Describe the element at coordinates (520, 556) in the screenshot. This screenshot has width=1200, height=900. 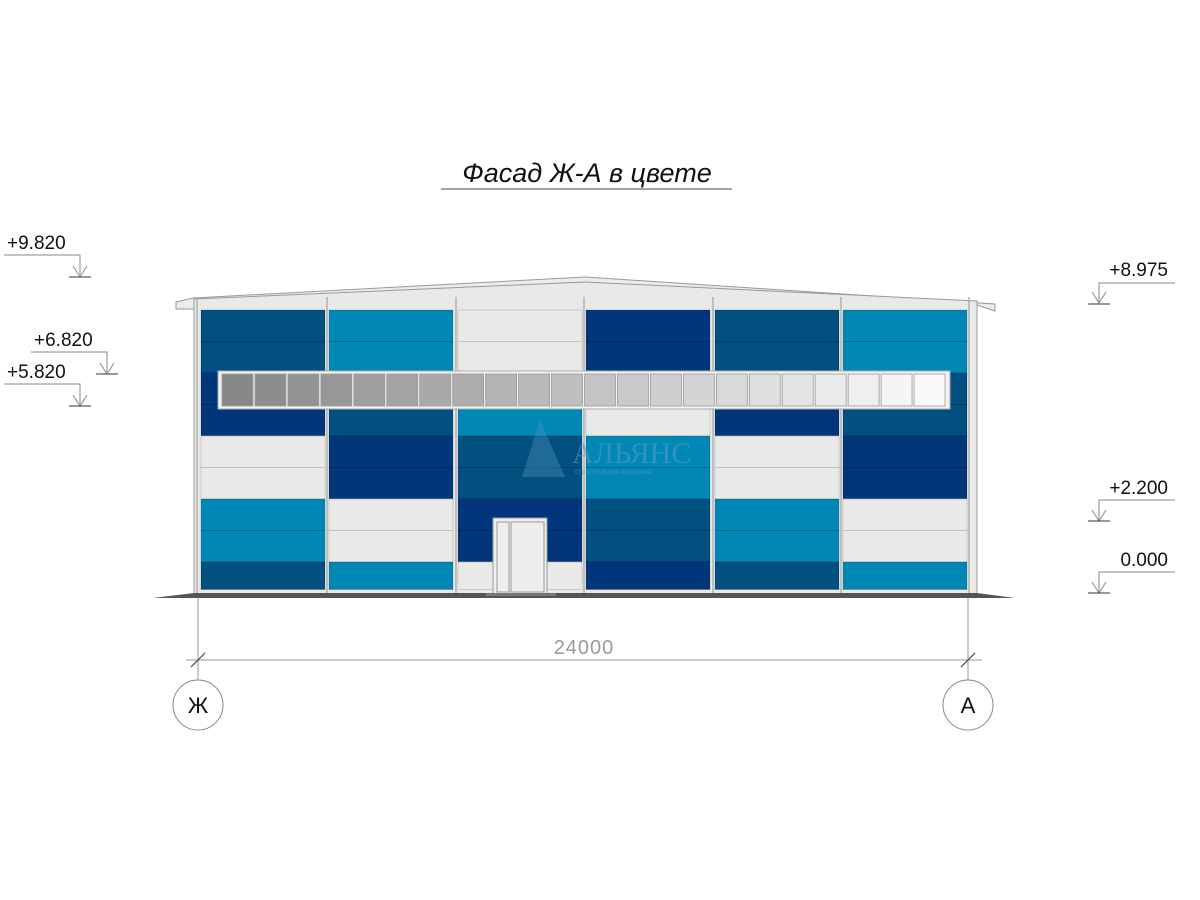
I see `entrance-door` at that location.